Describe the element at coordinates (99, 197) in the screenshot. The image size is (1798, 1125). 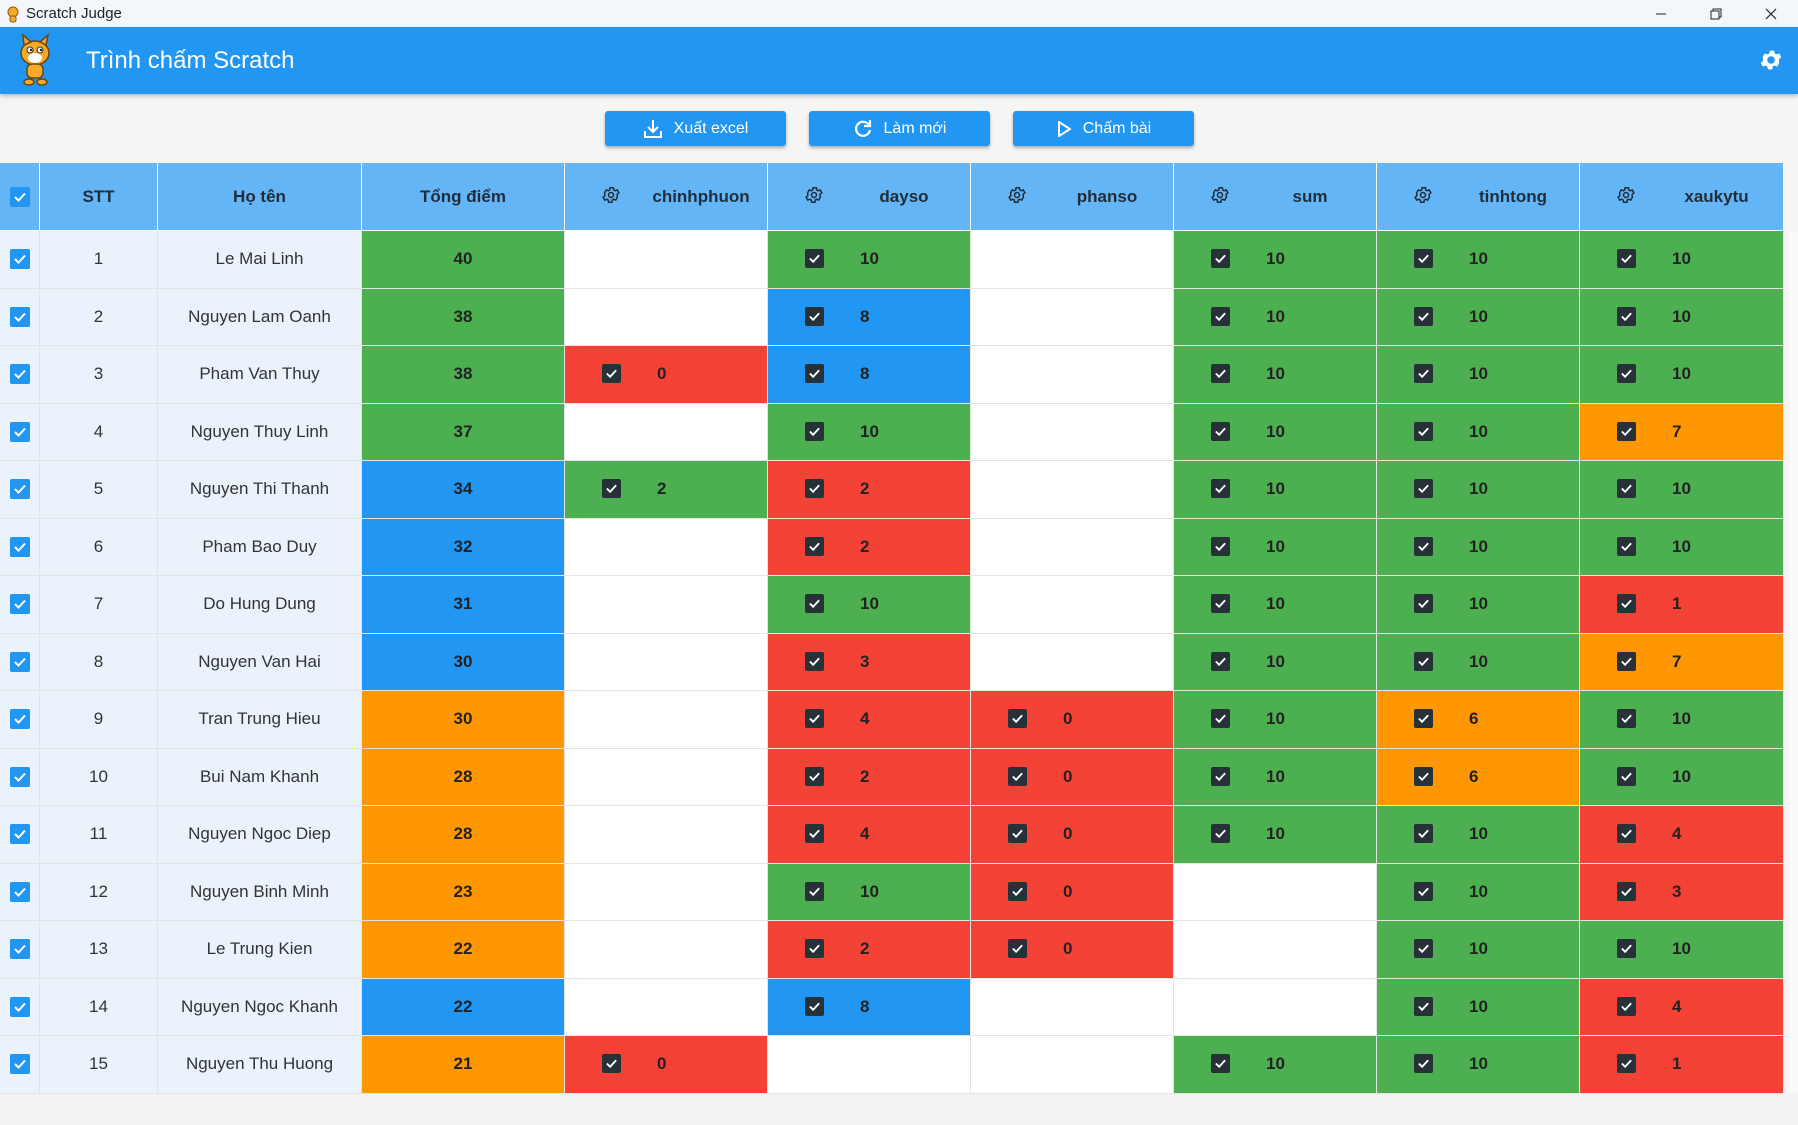
I see `header-stt: STT` at that location.